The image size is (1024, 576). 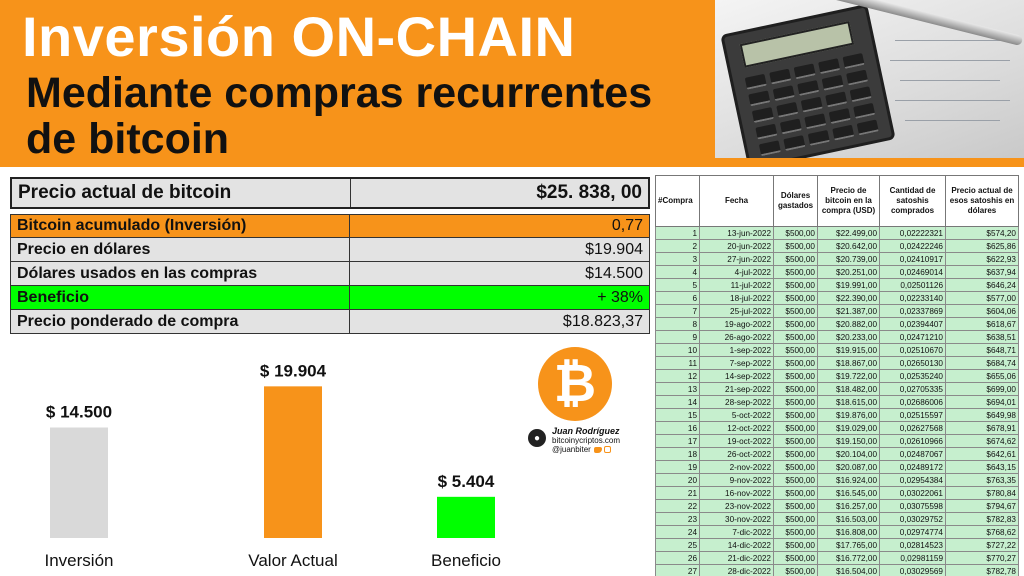 I want to click on table-cell: $649,98, so click(x=982, y=415).